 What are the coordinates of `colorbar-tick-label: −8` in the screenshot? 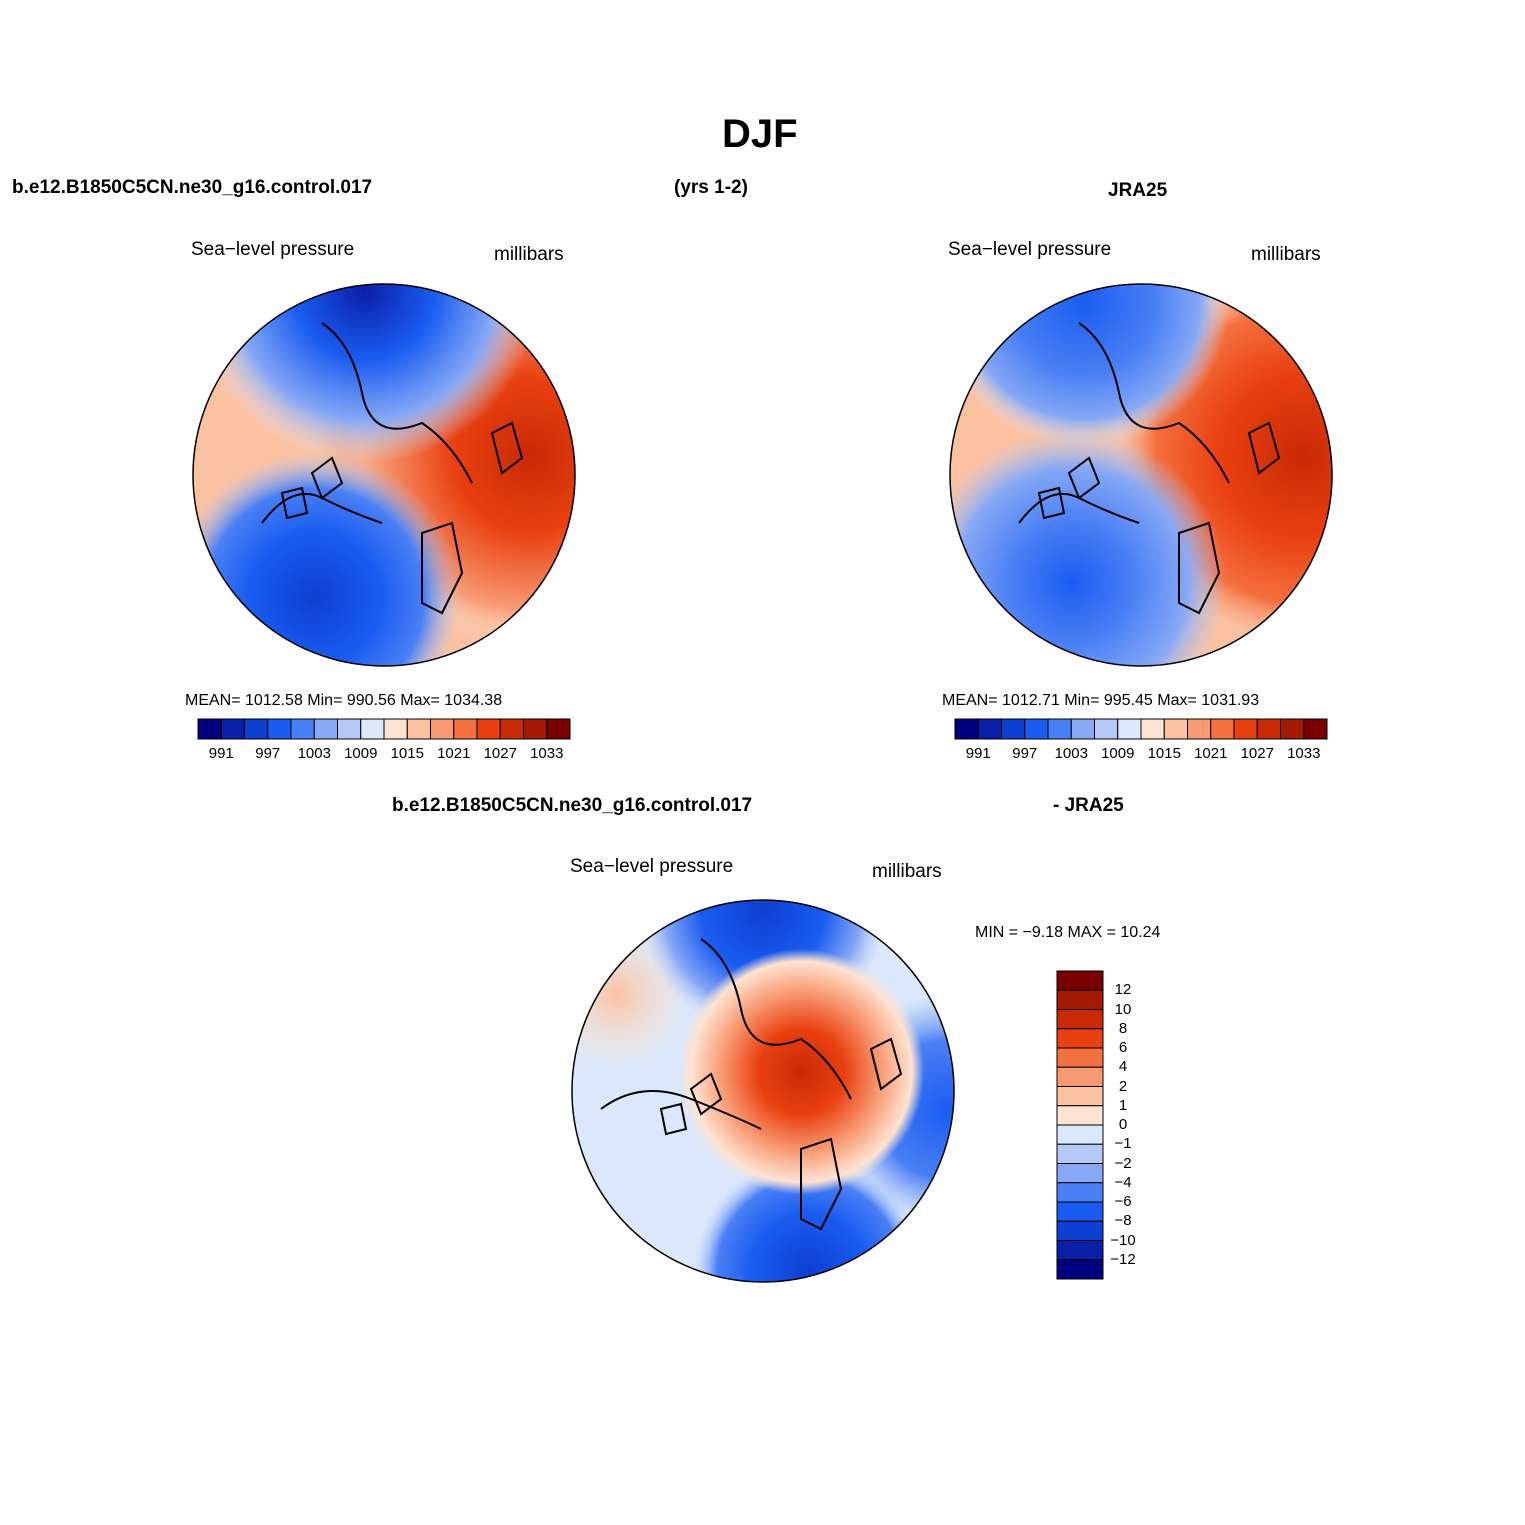 It's located at (1123, 1221).